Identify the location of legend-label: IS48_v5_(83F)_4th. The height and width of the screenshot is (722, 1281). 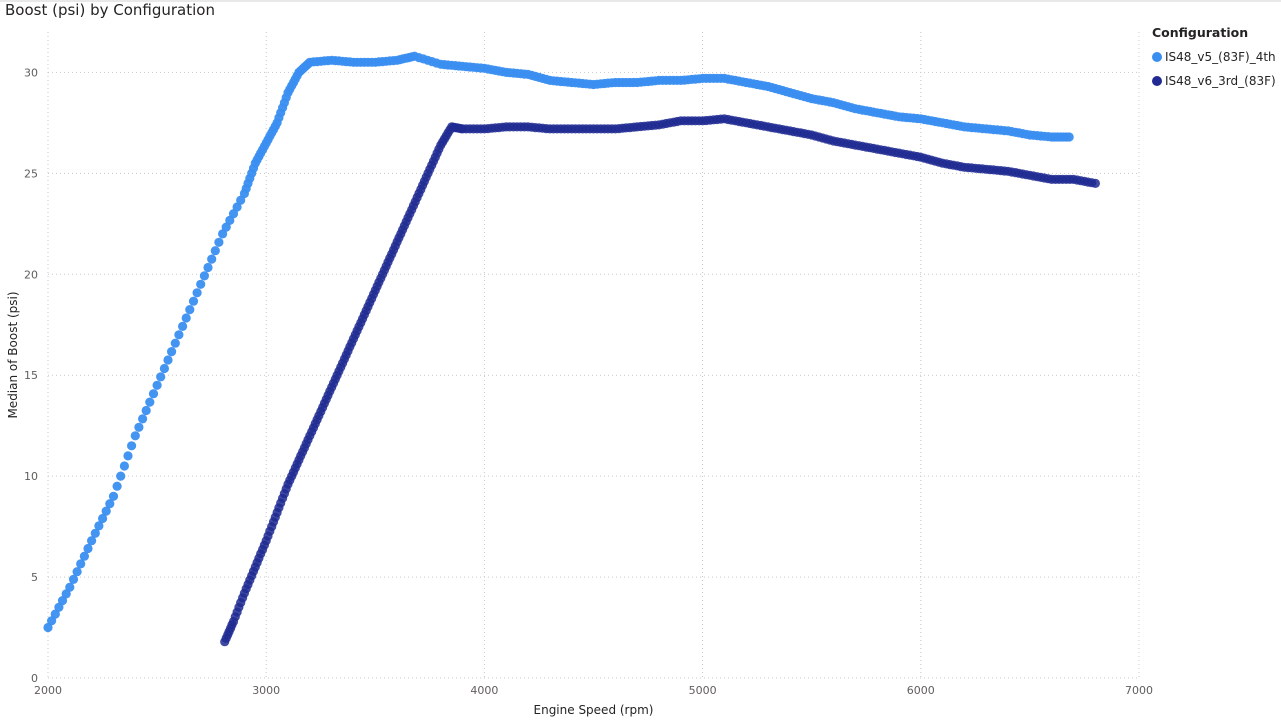
(1220, 57).